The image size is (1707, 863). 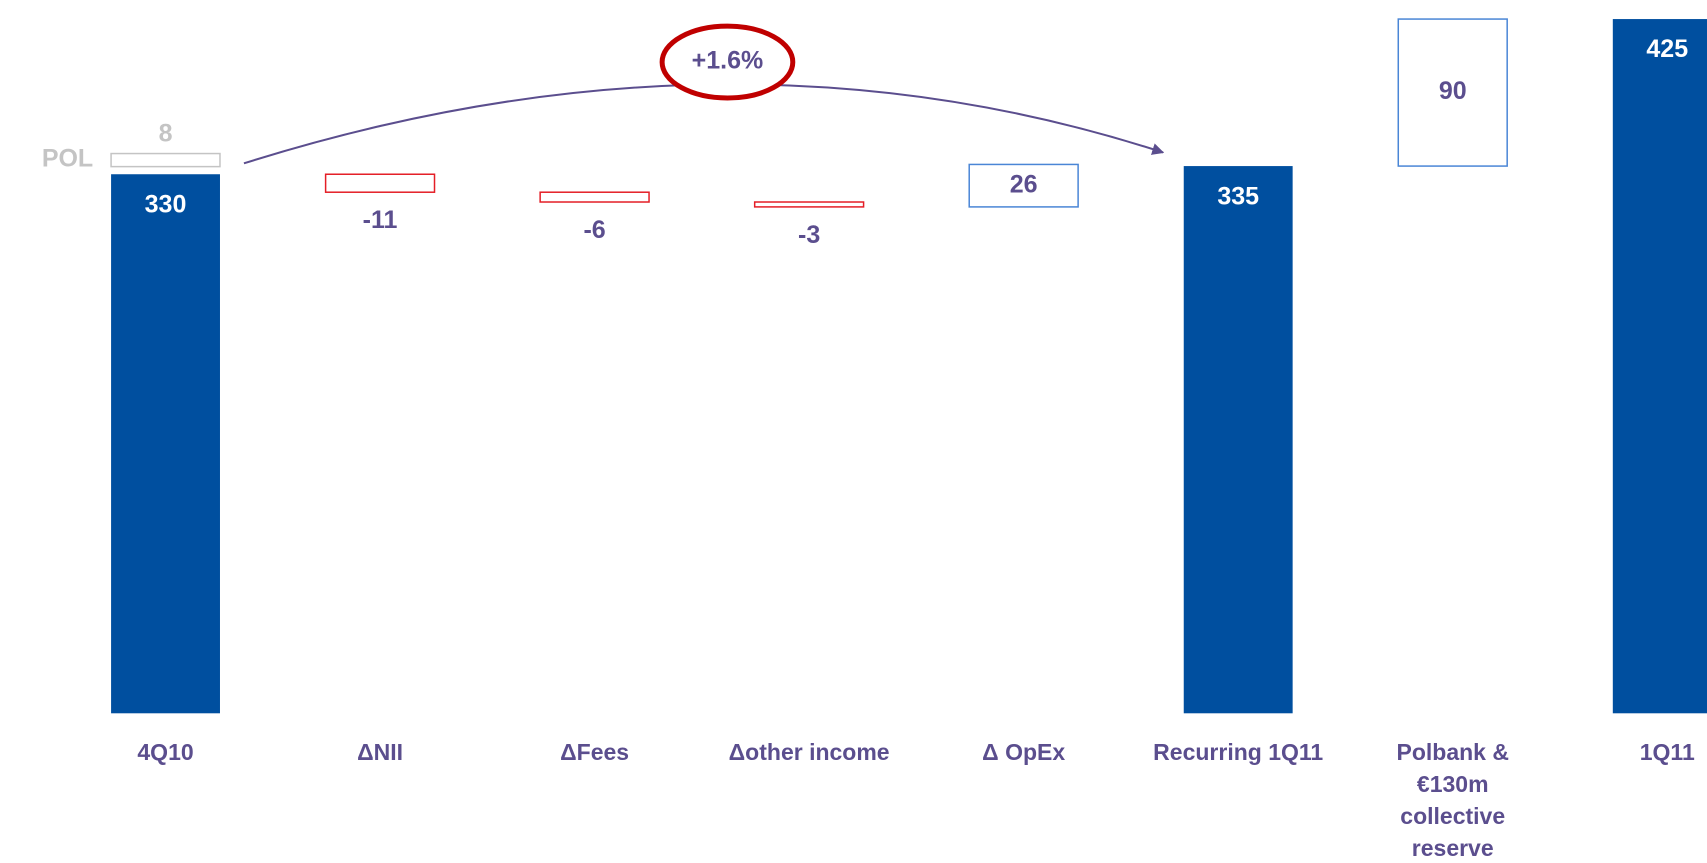 What do you see at coordinates (166, 204) in the screenshot?
I see `value-label: 330` at bounding box center [166, 204].